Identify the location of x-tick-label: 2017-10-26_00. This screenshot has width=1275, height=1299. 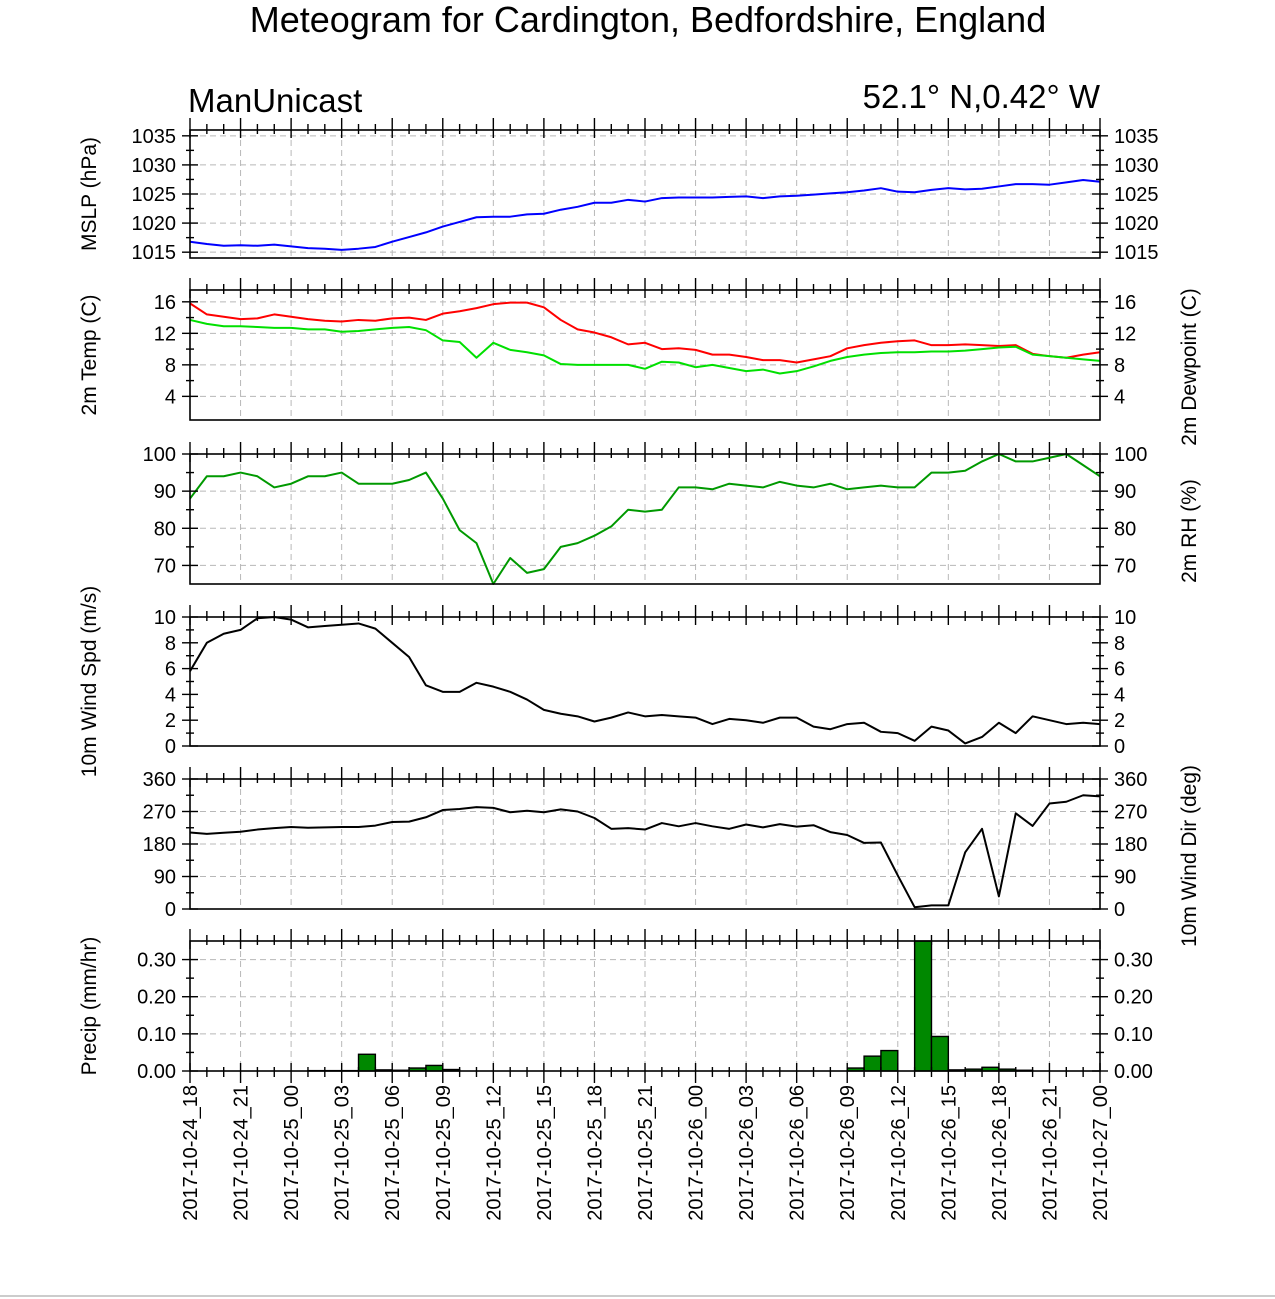
(697, 1153).